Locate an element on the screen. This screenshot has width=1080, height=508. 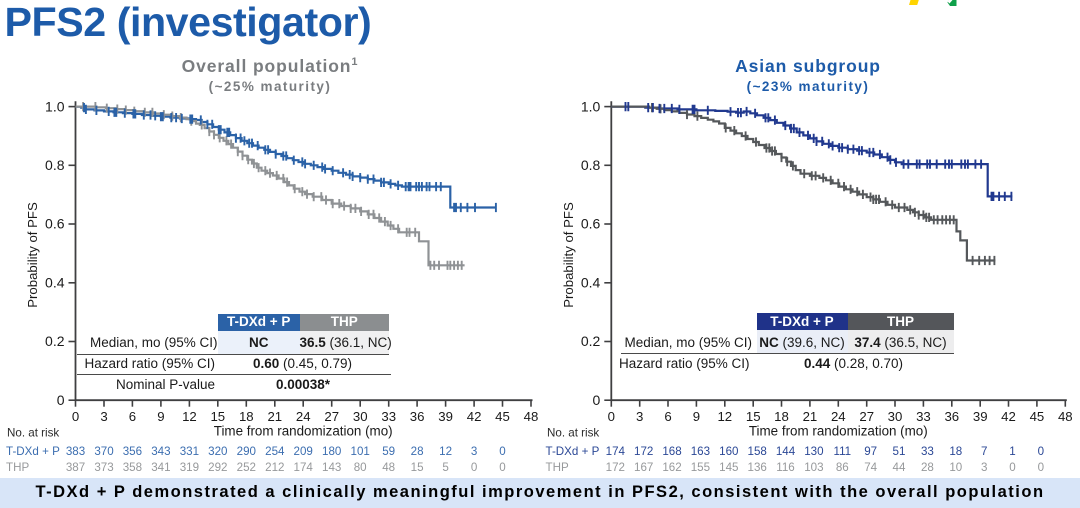
svg-text: 358 is located at coordinates (132, 467).